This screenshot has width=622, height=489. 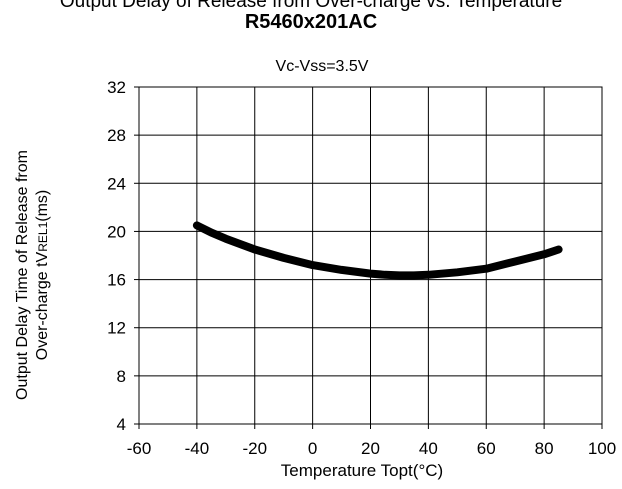 What do you see at coordinates (428, 448) in the screenshot?
I see `x-tick-label: 40` at bounding box center [428, 448].